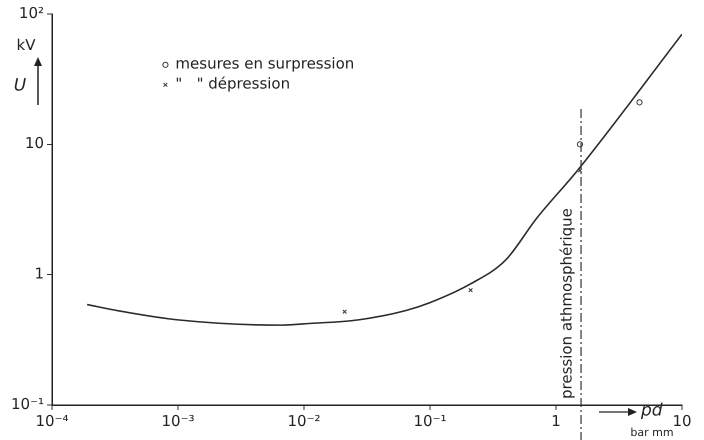  What do you see at coordinates (304, 421) in the screenshot?
I see `x-tick-label: 10⁻²` at bounding box center [304, 421].